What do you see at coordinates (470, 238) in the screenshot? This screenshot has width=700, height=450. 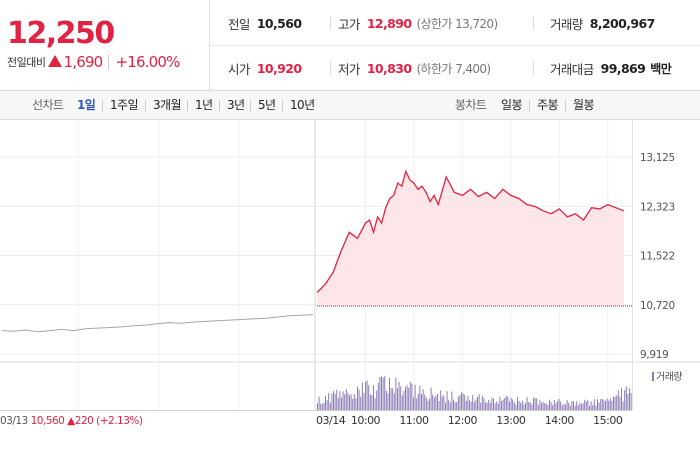 I see `today-area-fill` at bounding box center [470, 238].